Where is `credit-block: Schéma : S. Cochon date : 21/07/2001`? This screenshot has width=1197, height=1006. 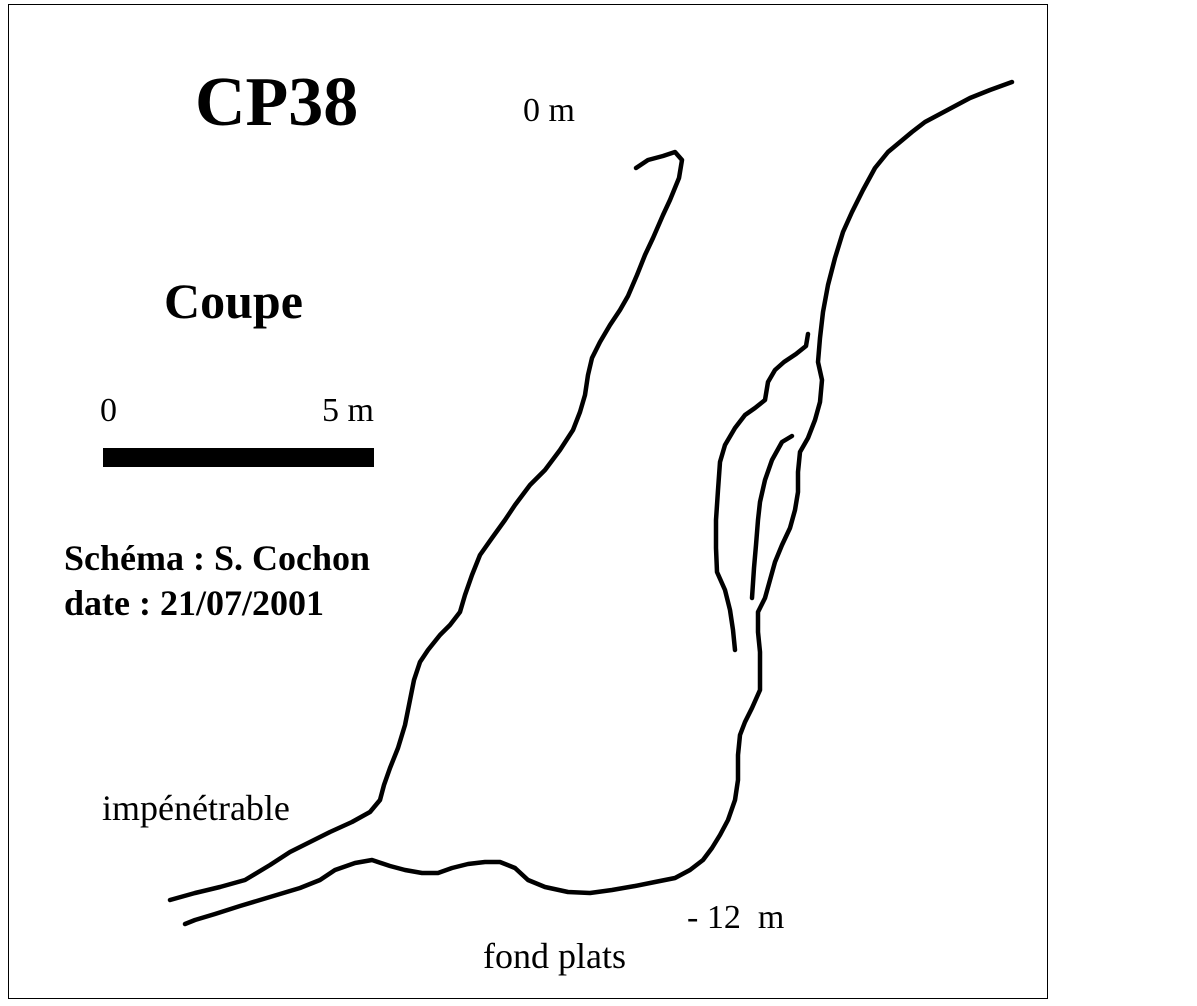 credit-block: Schéma : S. Cochon date : 21/07/2001 is located at coordinates (217, 581).